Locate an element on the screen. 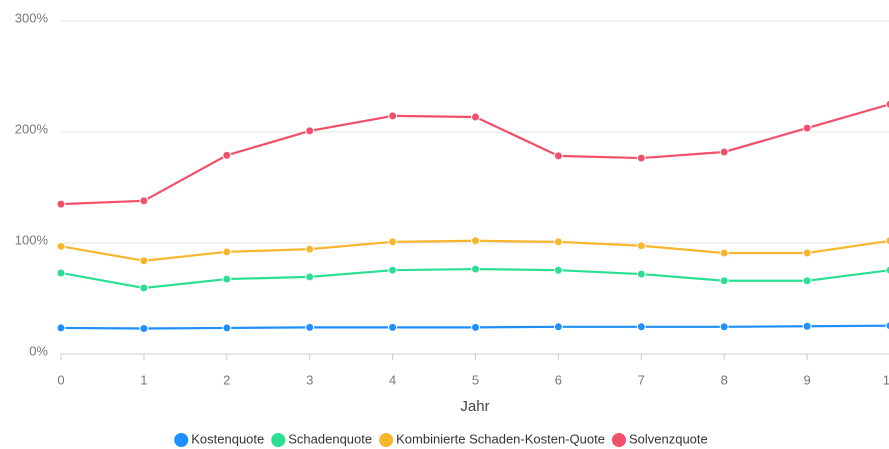 This screenshot has height=449, width=889. x-tick-label: 0 is located at coordinates (60, 379).